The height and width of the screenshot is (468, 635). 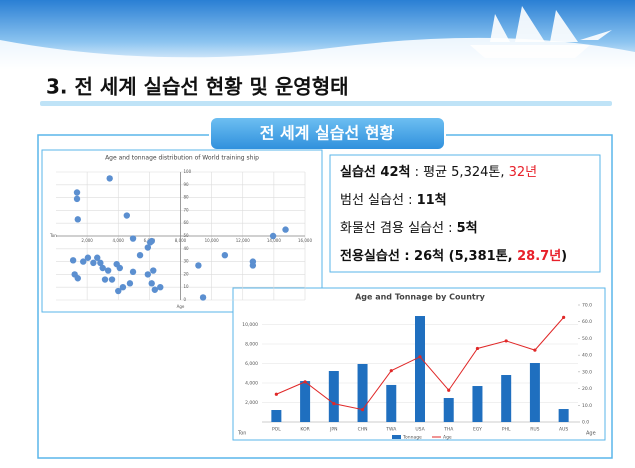 What do you see at coordinates (447, 438) in the screenshot?
I see `legend-label: Age` at bounding box center [447, 438].